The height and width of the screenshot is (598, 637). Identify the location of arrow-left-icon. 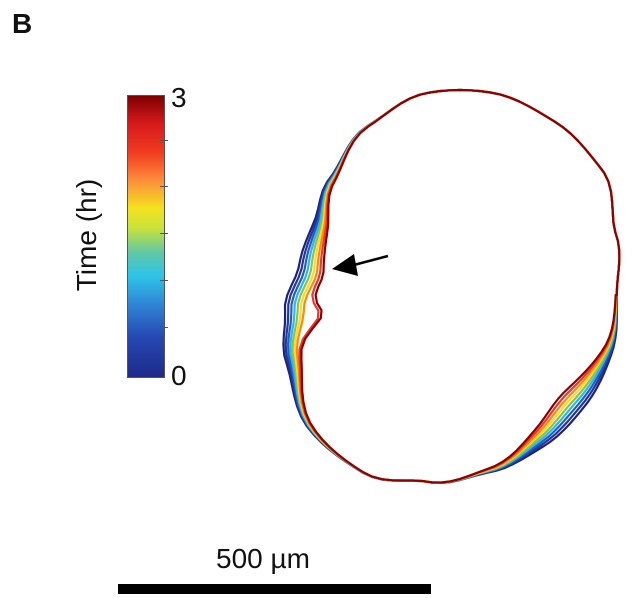
(360, 265).